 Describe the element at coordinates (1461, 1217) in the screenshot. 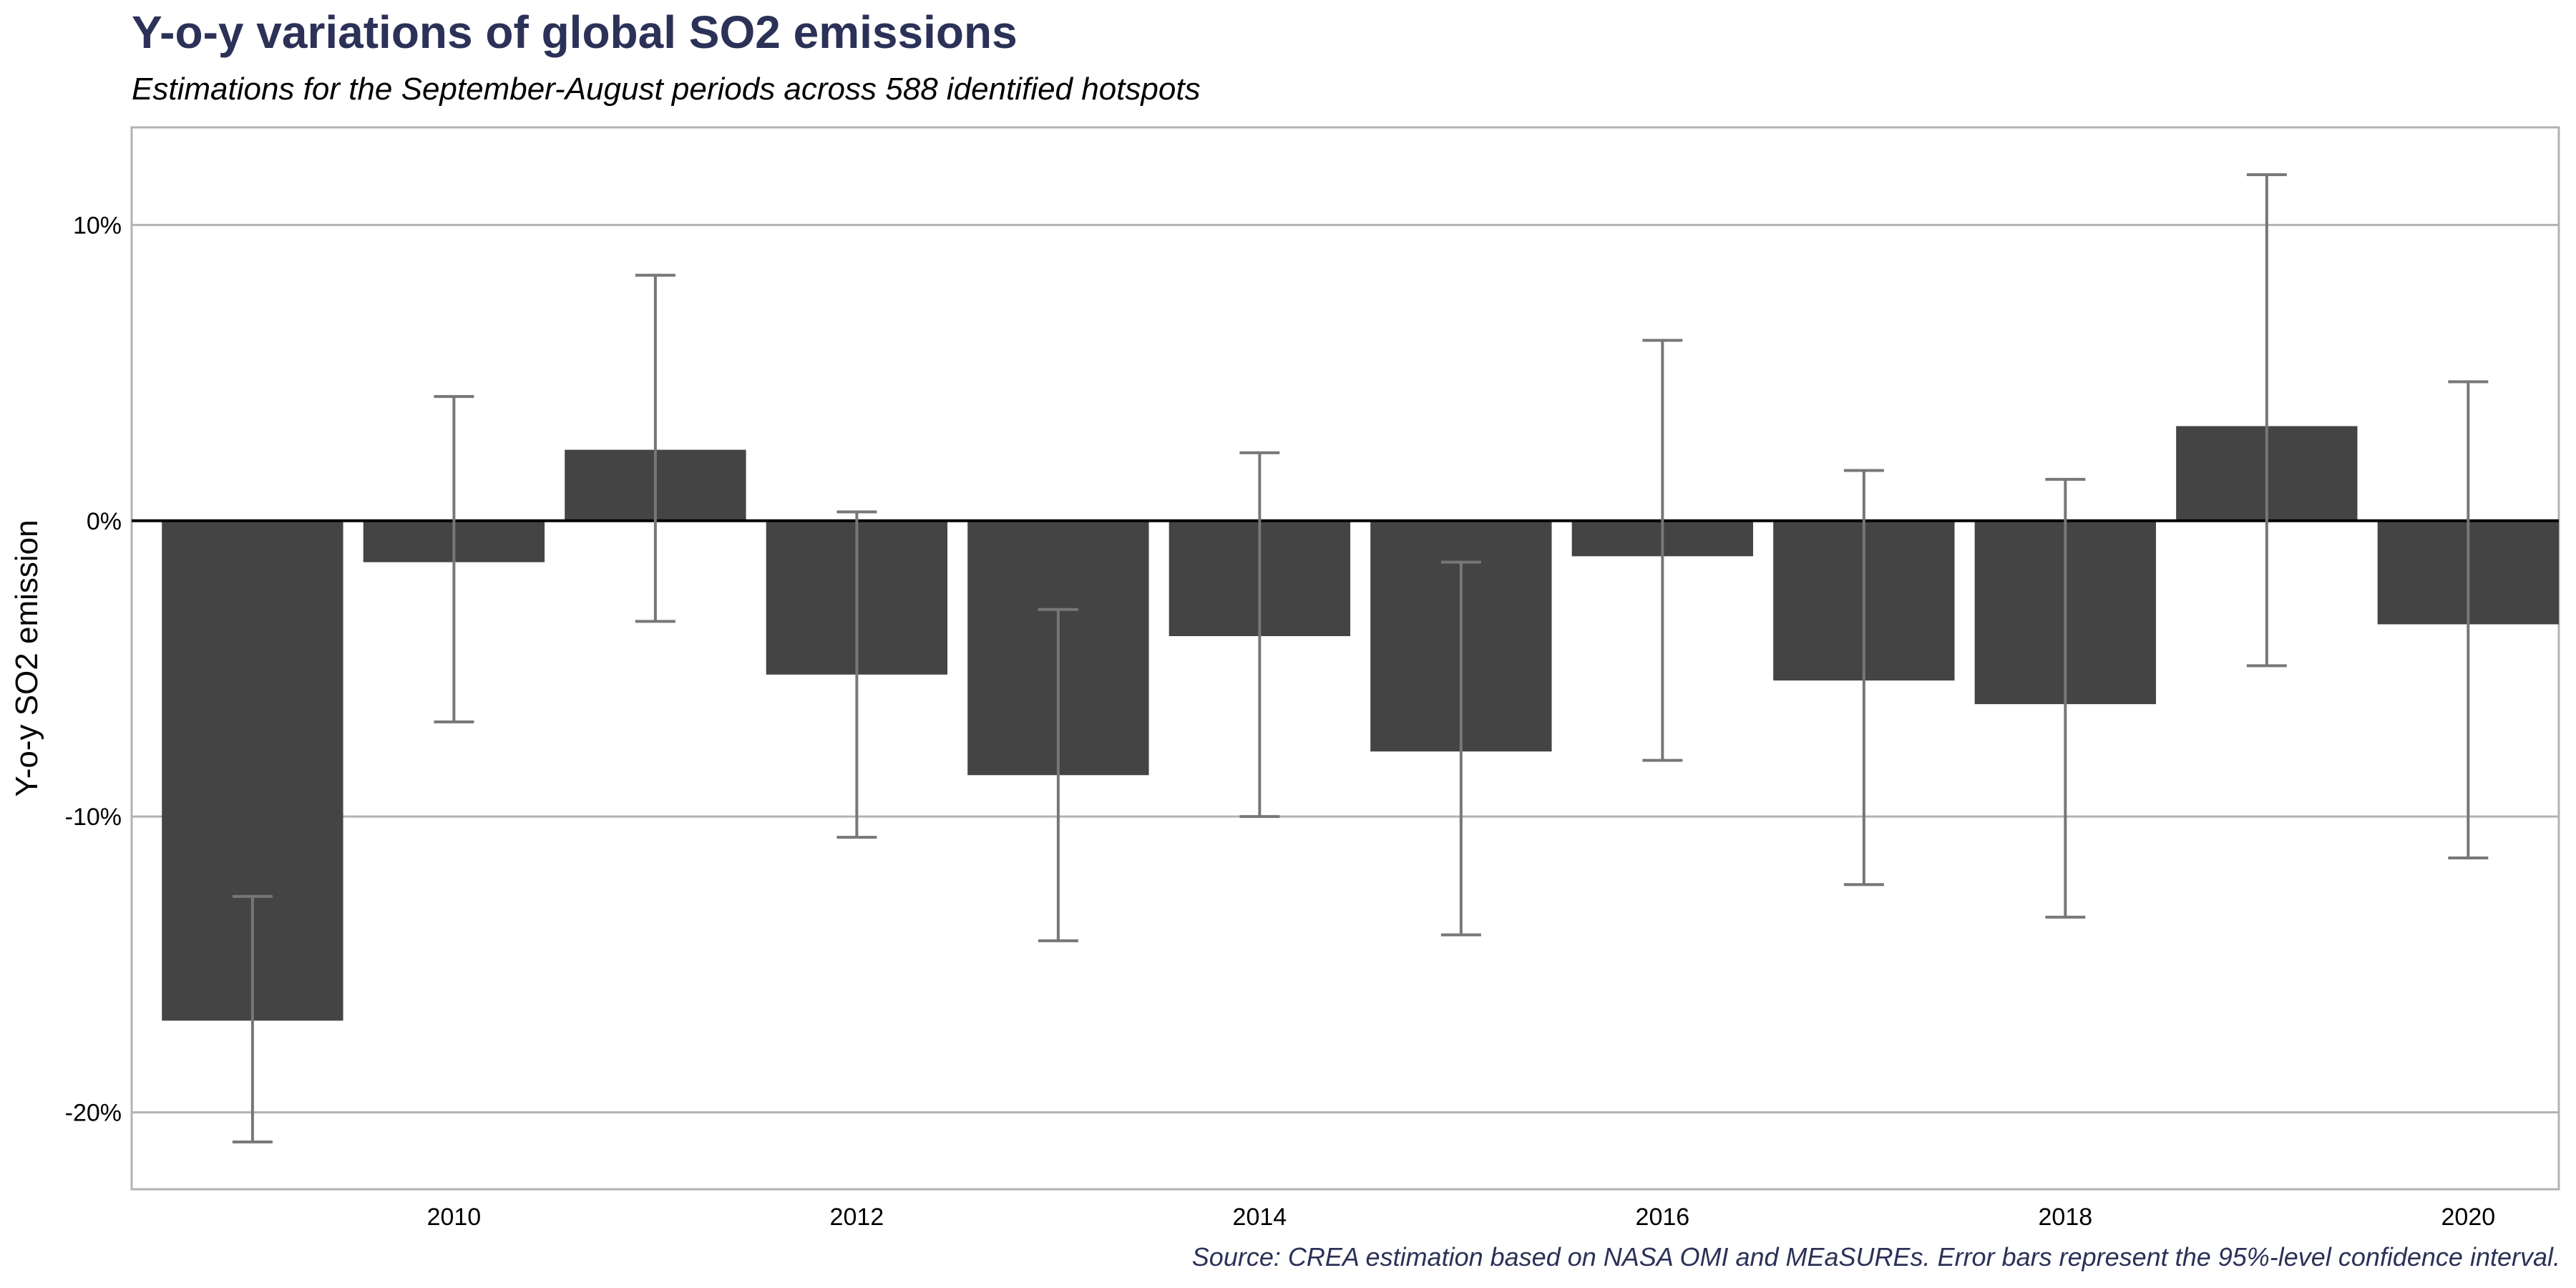

I see `x-axis-ticks: 2010 2012 2014 2016 2018 2020` at that location.